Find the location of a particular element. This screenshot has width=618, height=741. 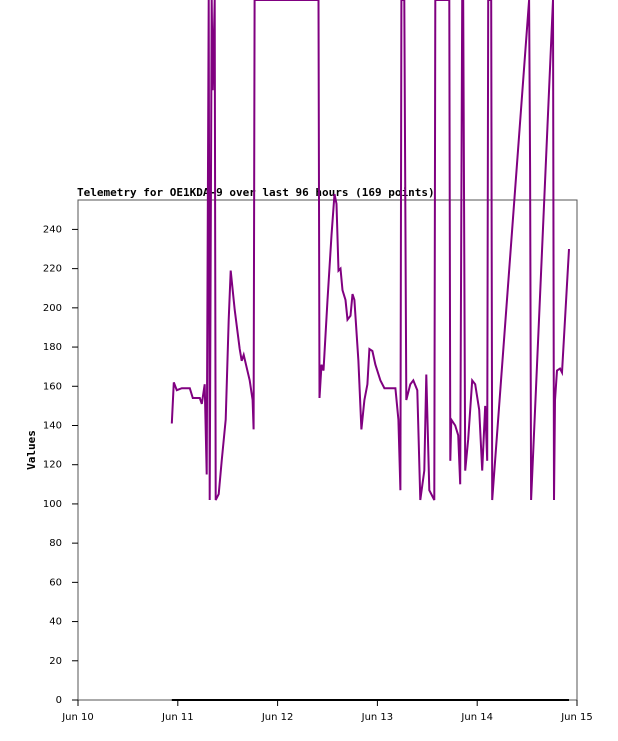

x-tick-label: Jun 14 is located at coordinates (476, 717).